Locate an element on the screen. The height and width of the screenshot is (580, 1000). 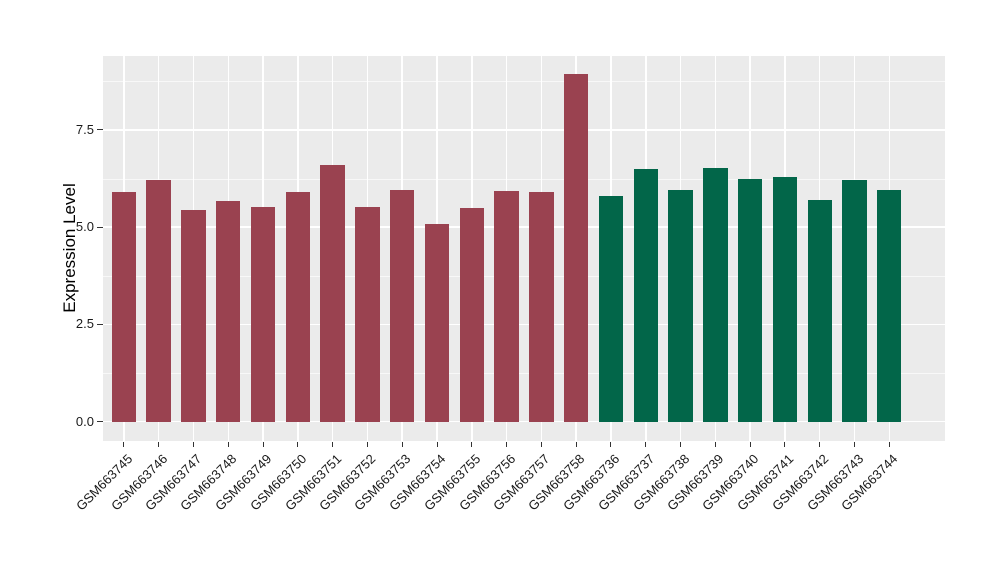
y-tick-label: 0.0 is located at coordinates (84, 421).